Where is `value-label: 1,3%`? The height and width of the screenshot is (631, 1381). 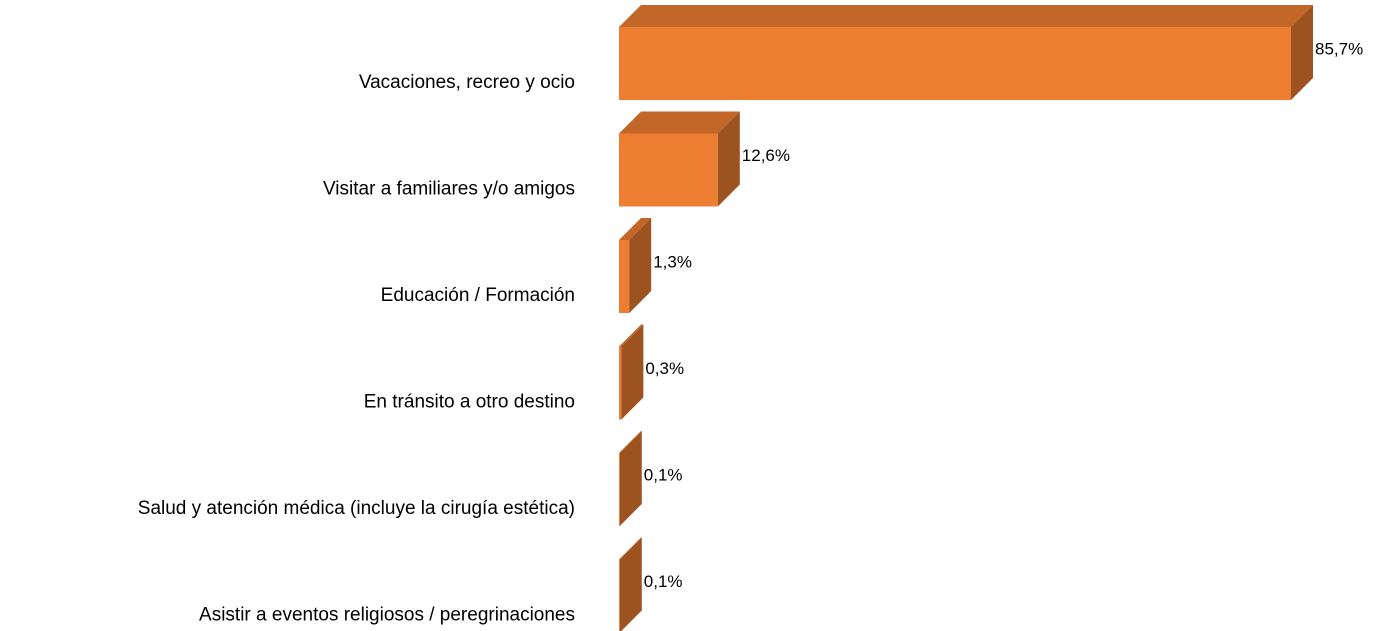 value-label: 1,3% is located at coordinates (672, 261).